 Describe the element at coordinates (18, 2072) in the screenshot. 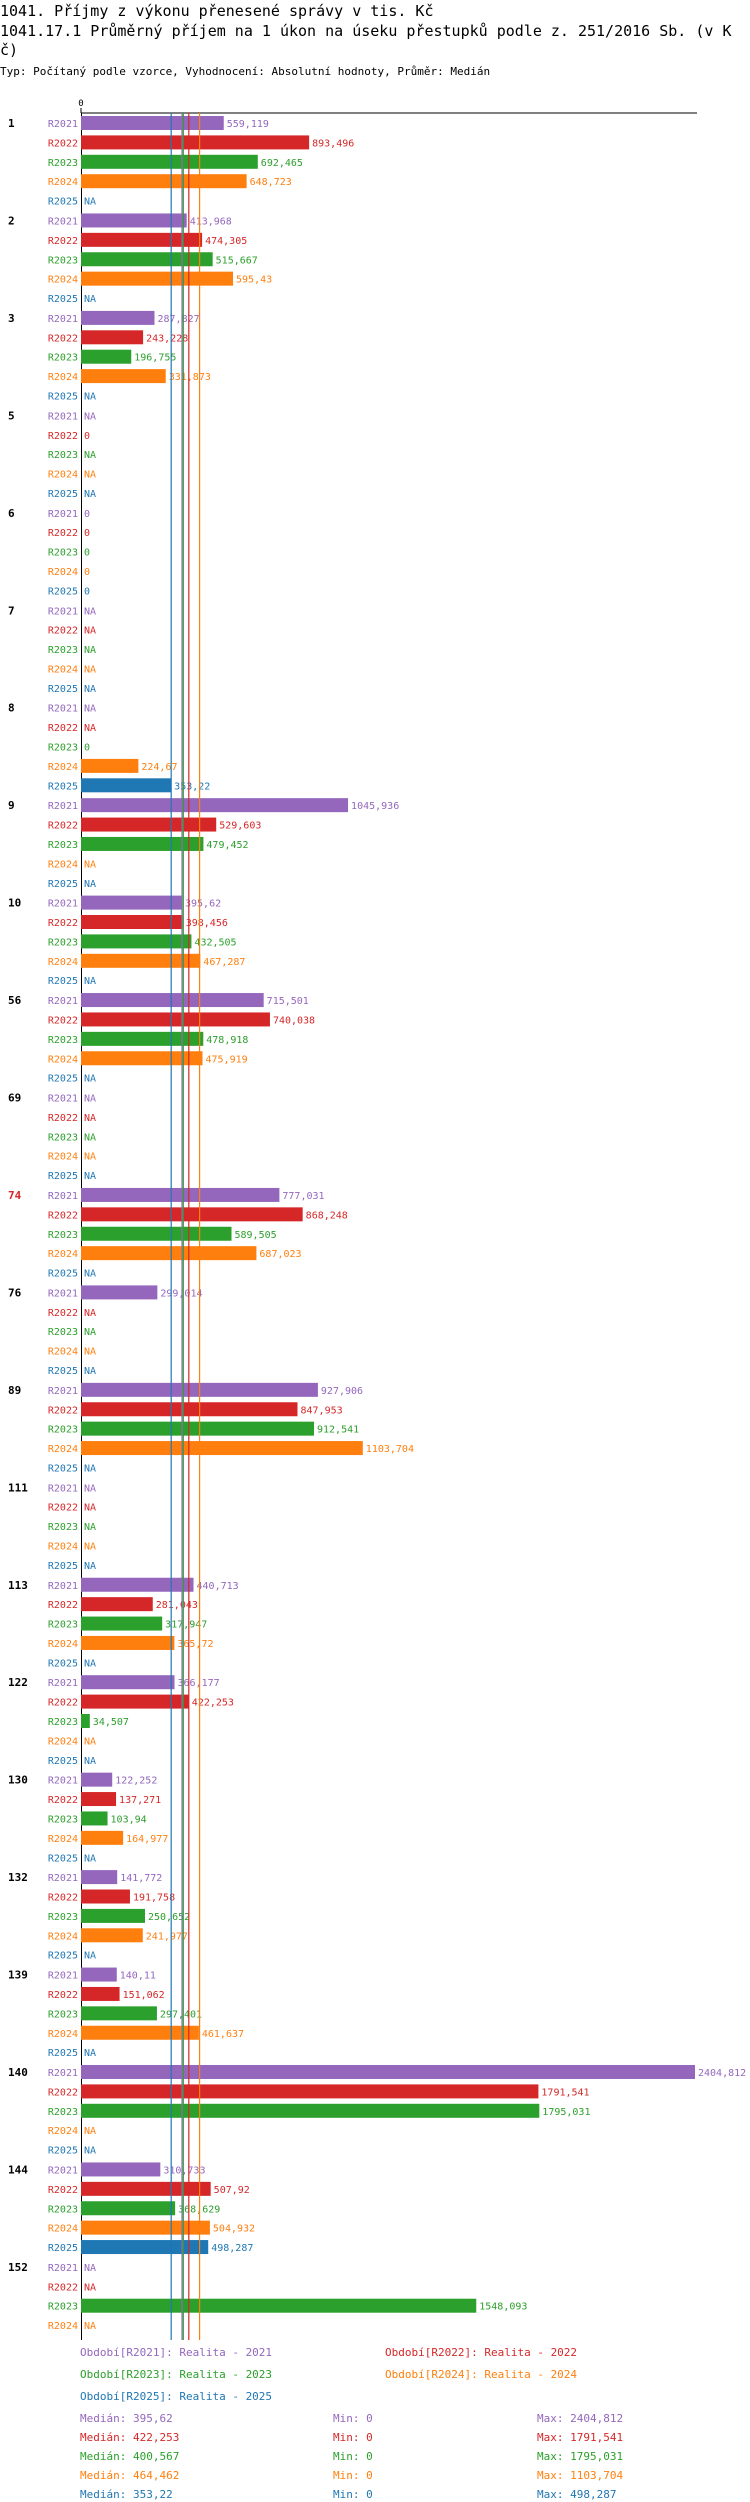

I see `group-label: 140` at that location.